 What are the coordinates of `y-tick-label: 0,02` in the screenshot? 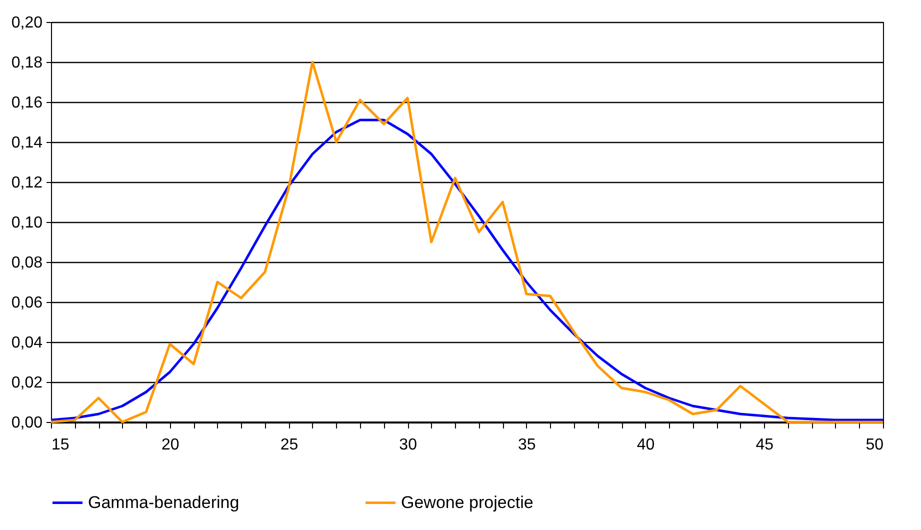 It's located at (27, 383).